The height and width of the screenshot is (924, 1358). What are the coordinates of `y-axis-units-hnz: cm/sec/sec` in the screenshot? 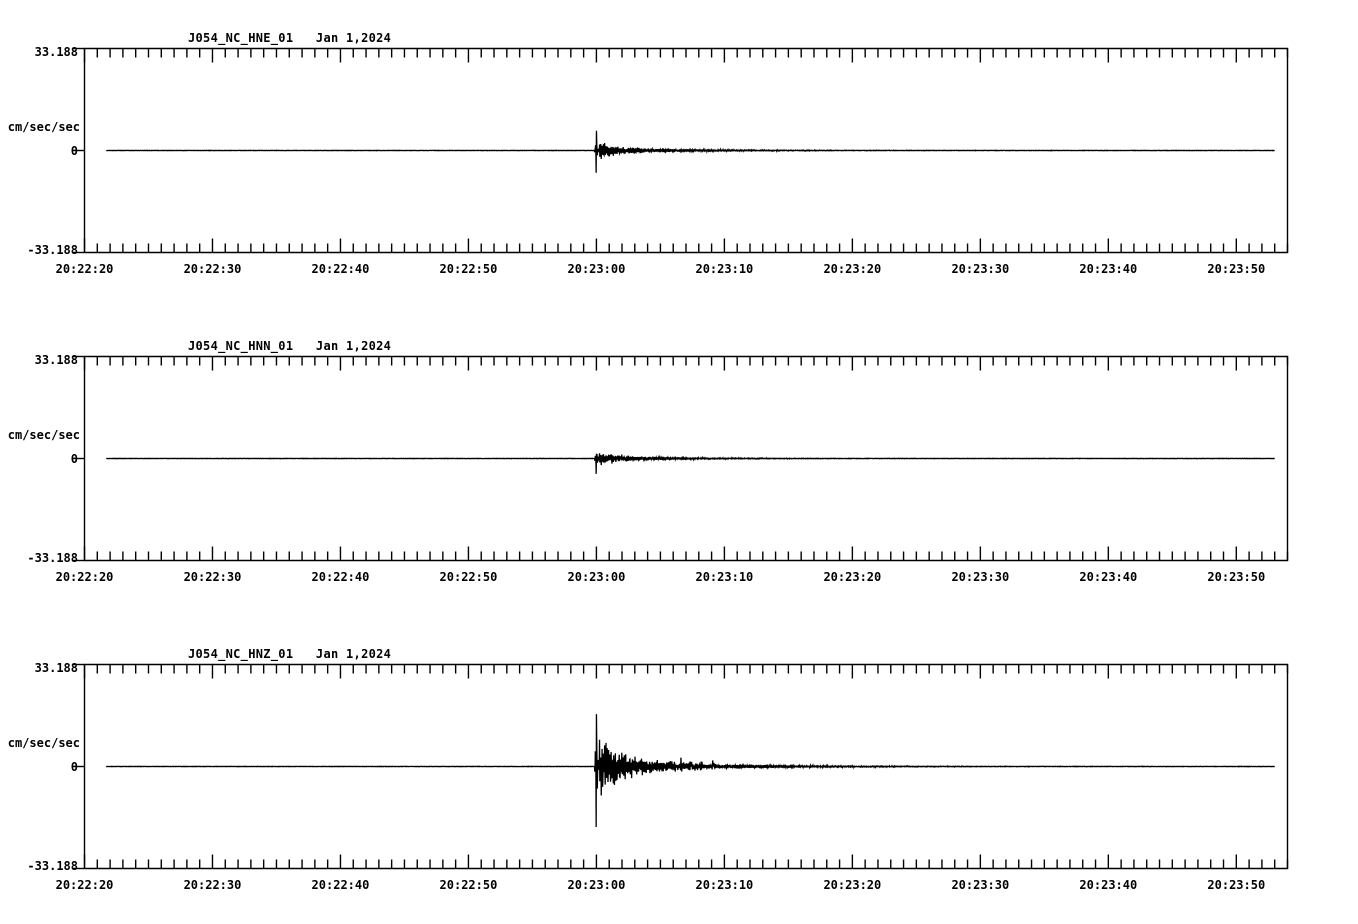 It's located at (43, 743).